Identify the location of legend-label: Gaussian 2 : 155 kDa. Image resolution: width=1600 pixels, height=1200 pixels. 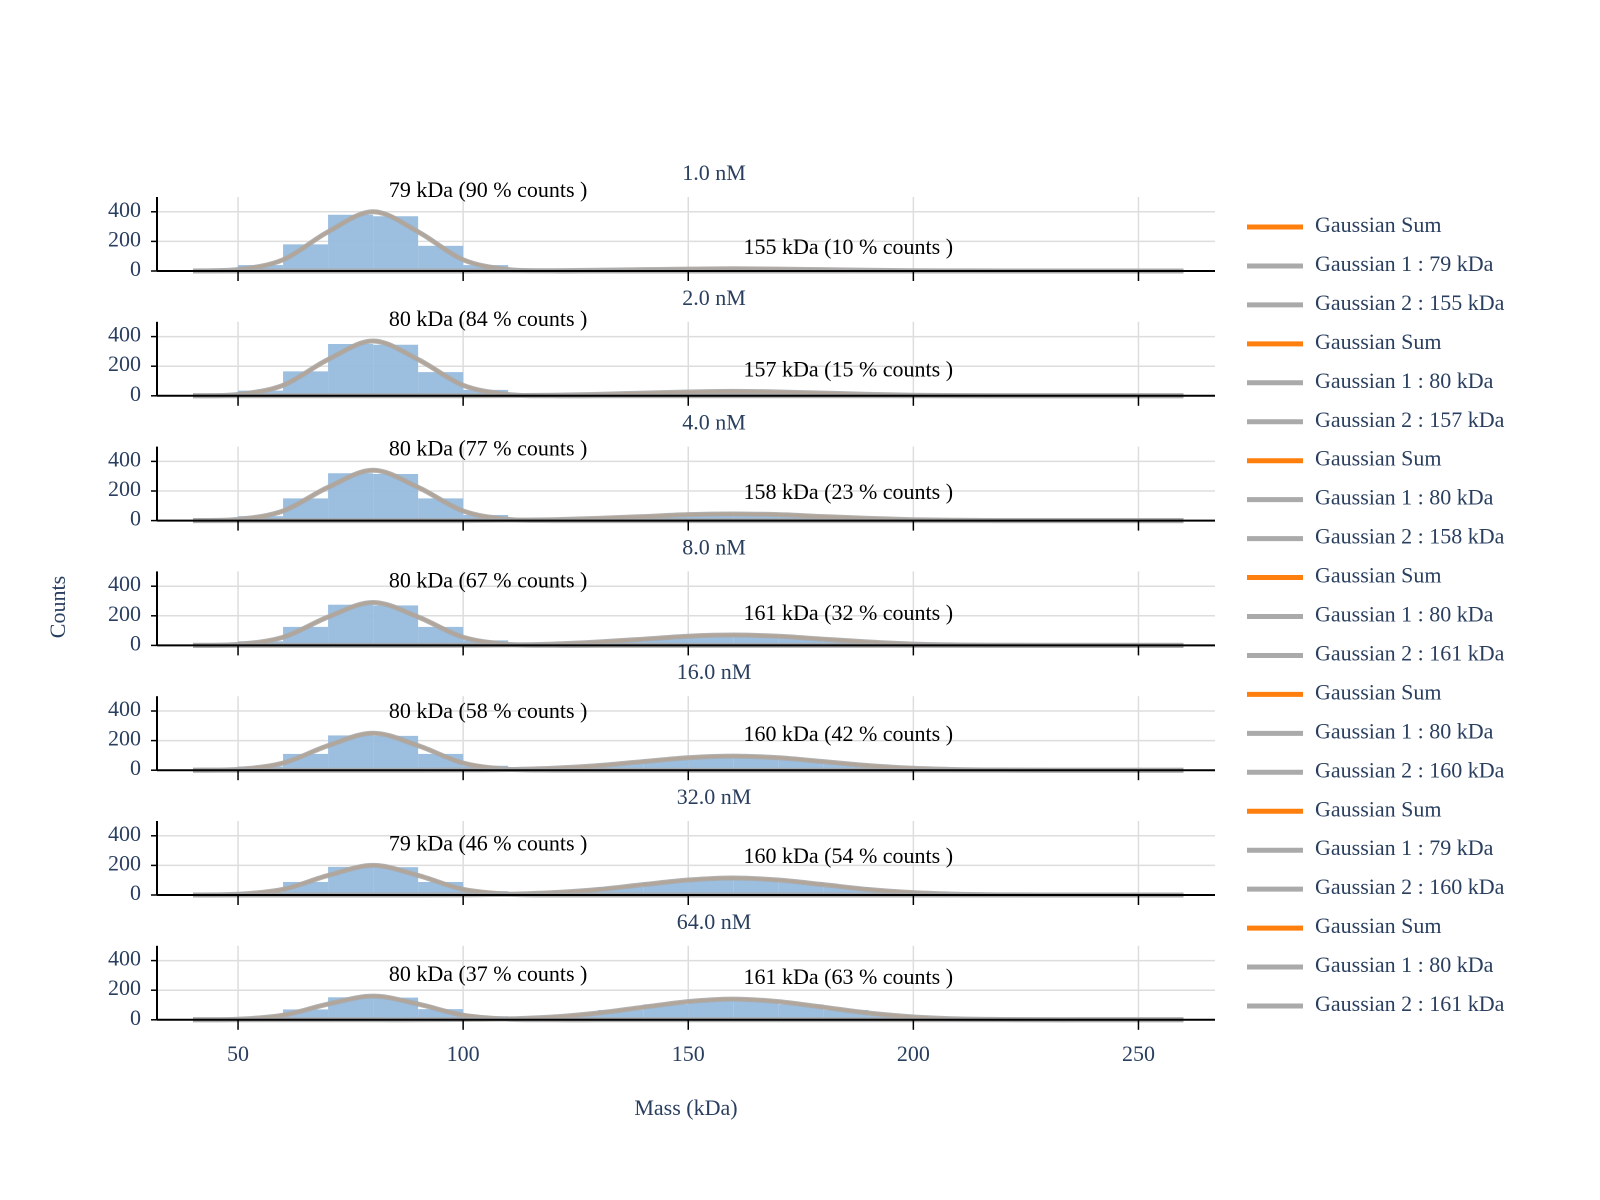
(1410, 302).